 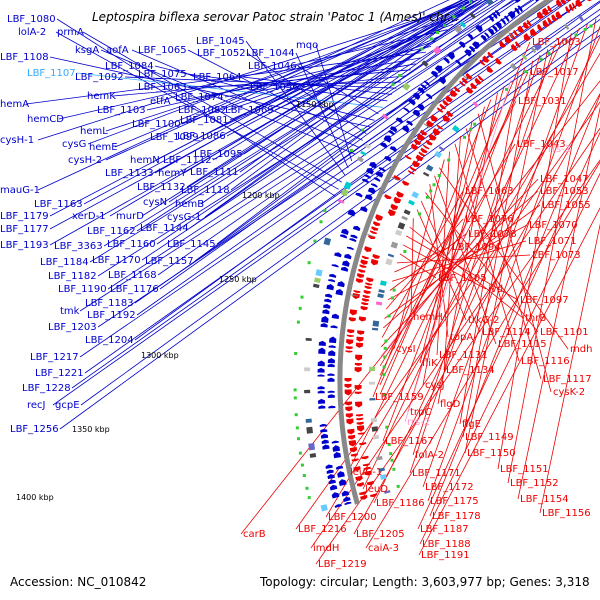 What do you see at coordinates (380, 534) in the screenshot?
I see `gene-label-right: LBF_1205` at bounding box center [380, 534].